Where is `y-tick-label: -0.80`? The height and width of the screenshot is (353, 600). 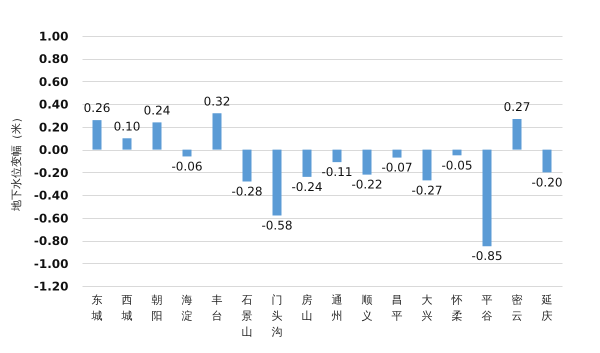
y-tick-label: -0.80 is located at coordinates (51, 241).